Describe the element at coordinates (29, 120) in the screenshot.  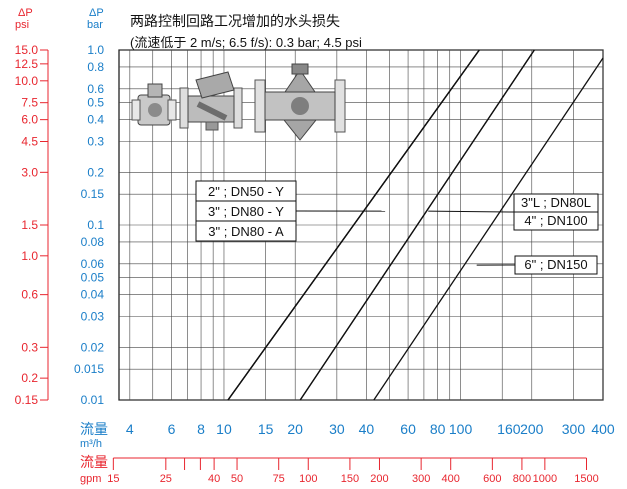
I see `y-tick-label-psi: 6.0` at that location.